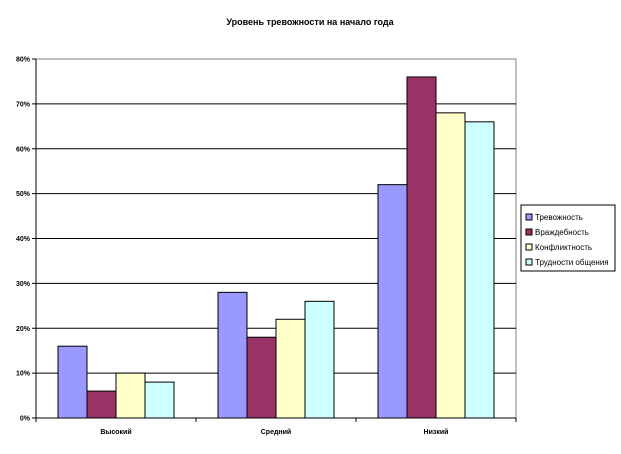 This screenshot has width=621, height=454. Describe the element at coordinates (23, 194) in the screenshot. I see `y-tick-label: 50%` at that location.